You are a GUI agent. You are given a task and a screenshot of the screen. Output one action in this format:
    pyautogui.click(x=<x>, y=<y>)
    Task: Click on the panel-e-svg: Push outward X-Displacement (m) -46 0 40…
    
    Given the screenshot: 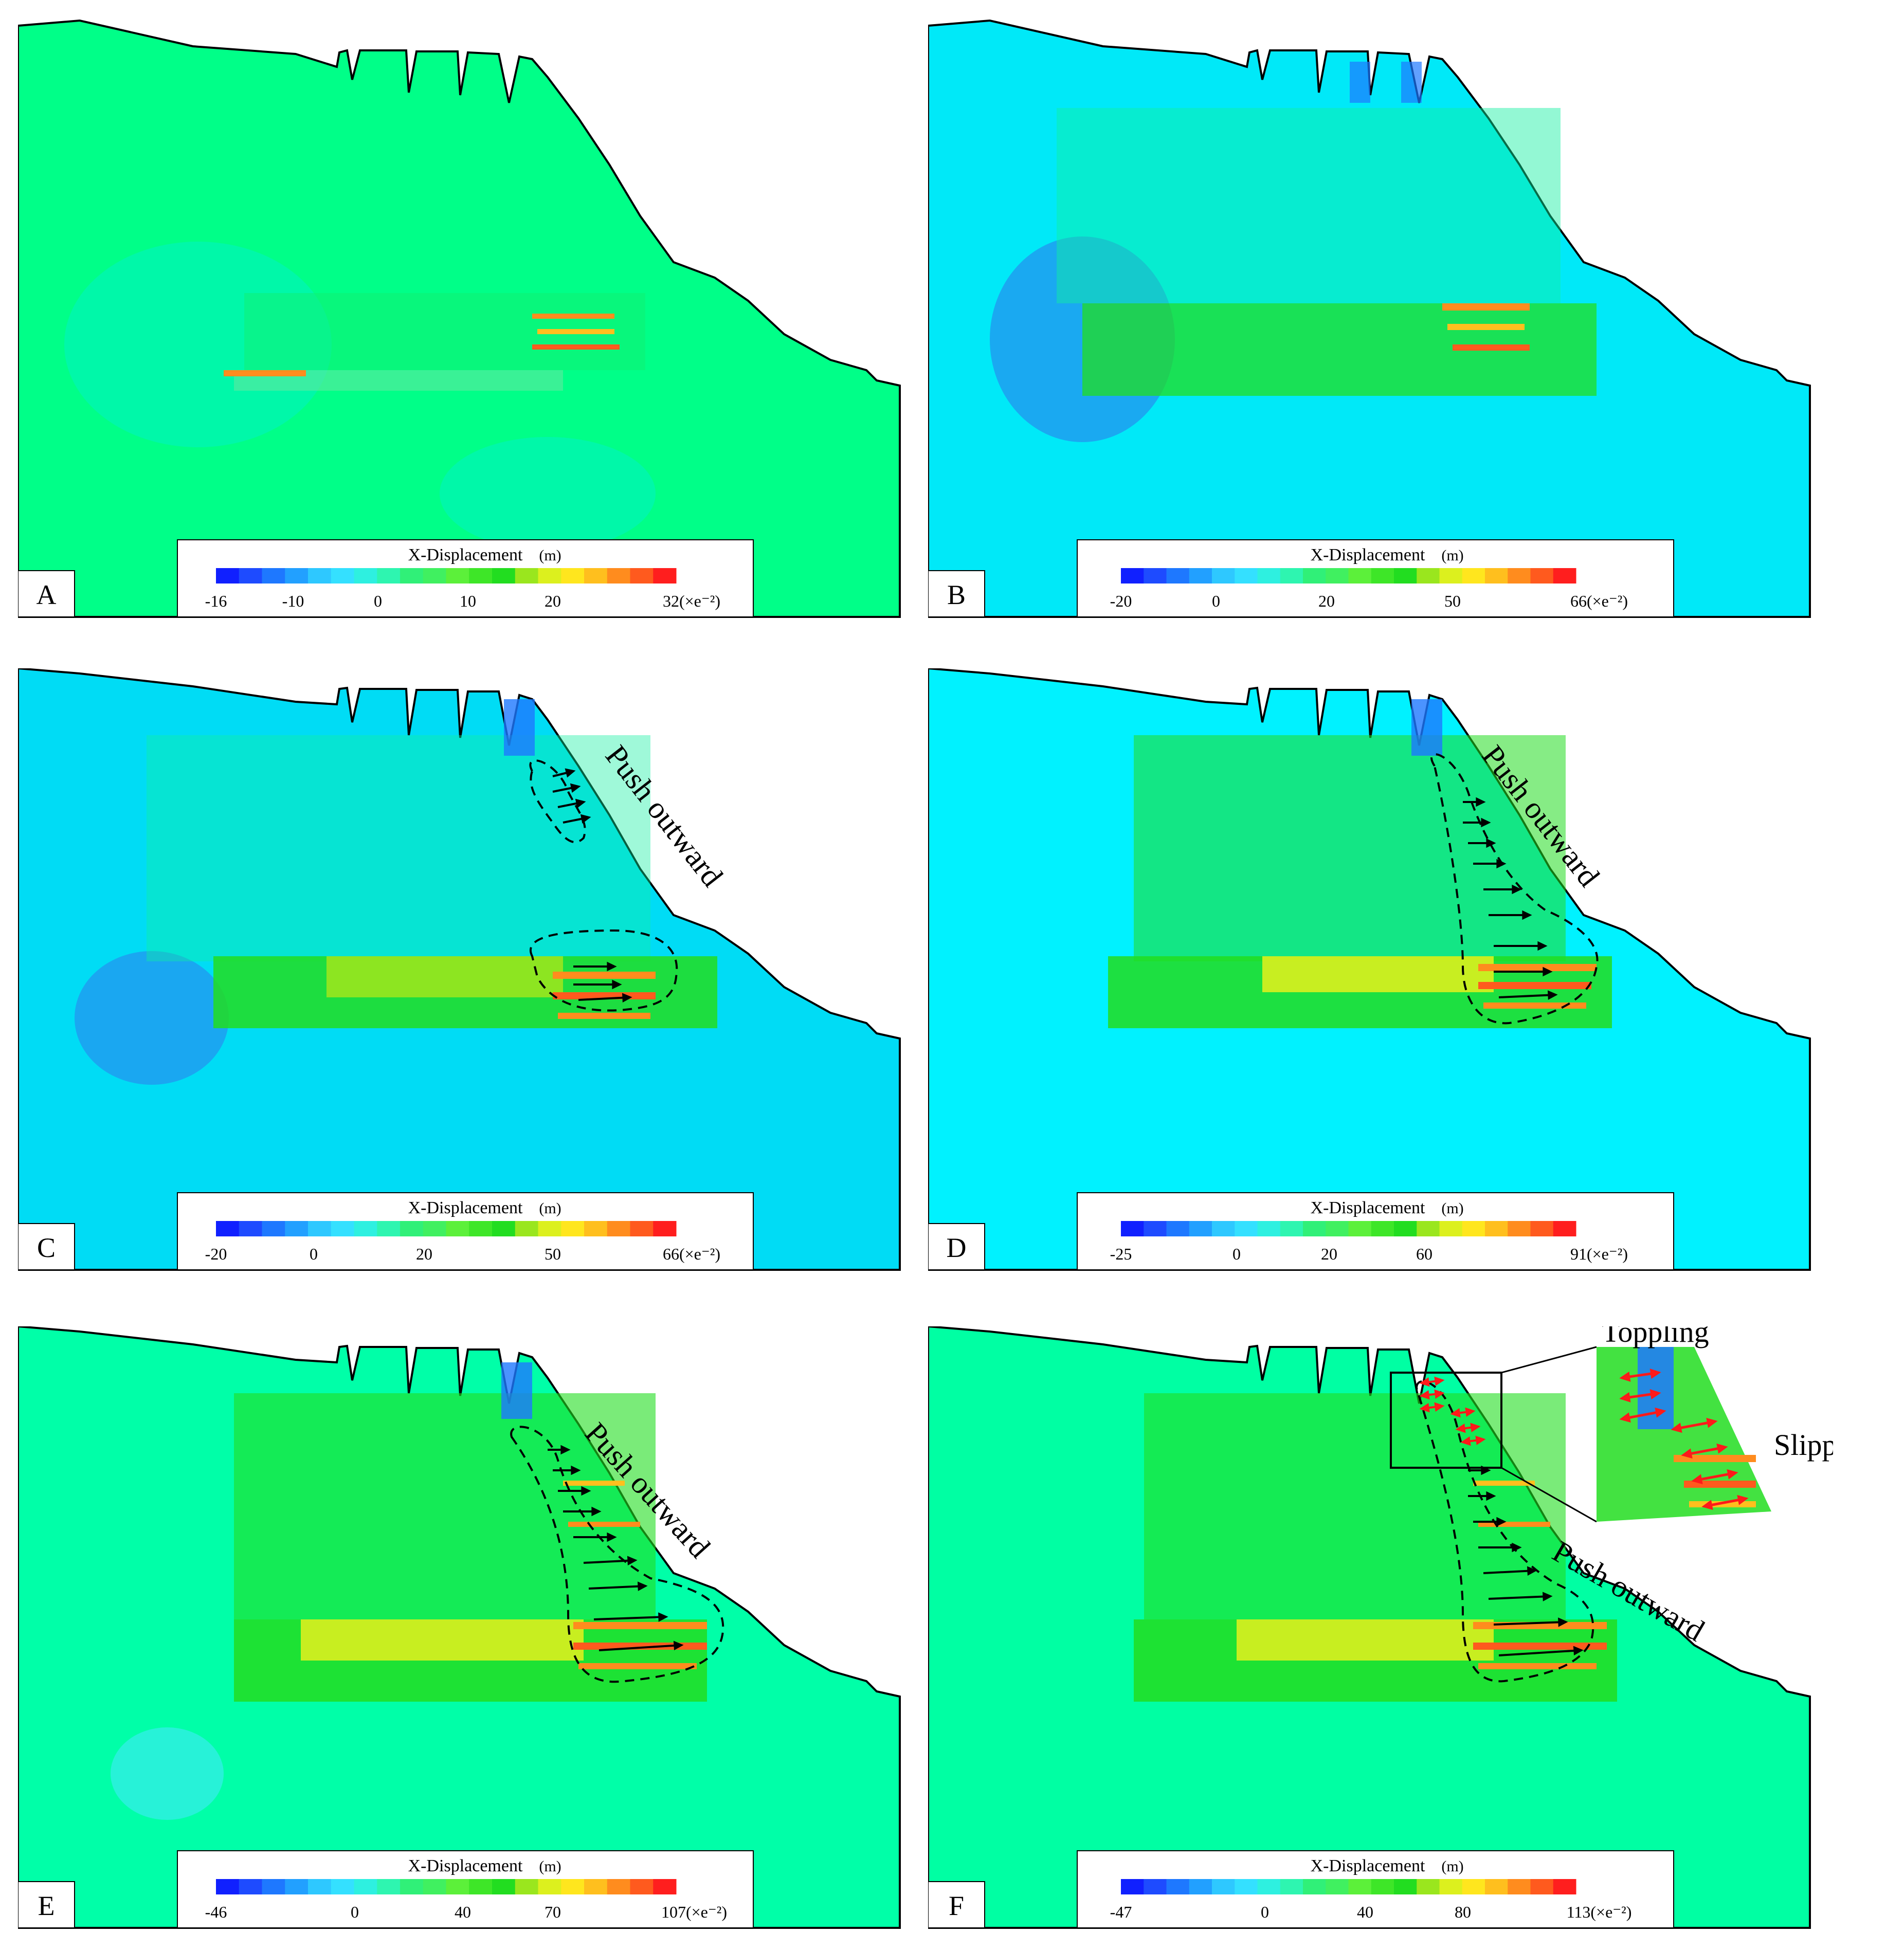 What is the action you would take?
    pyautogui.click(x=459, y=1627)
    